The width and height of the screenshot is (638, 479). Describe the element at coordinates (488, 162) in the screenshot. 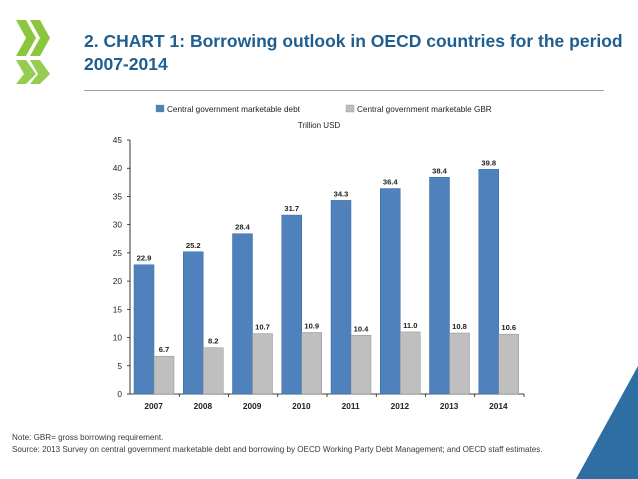

I see `data-label: 39.8` at that location.